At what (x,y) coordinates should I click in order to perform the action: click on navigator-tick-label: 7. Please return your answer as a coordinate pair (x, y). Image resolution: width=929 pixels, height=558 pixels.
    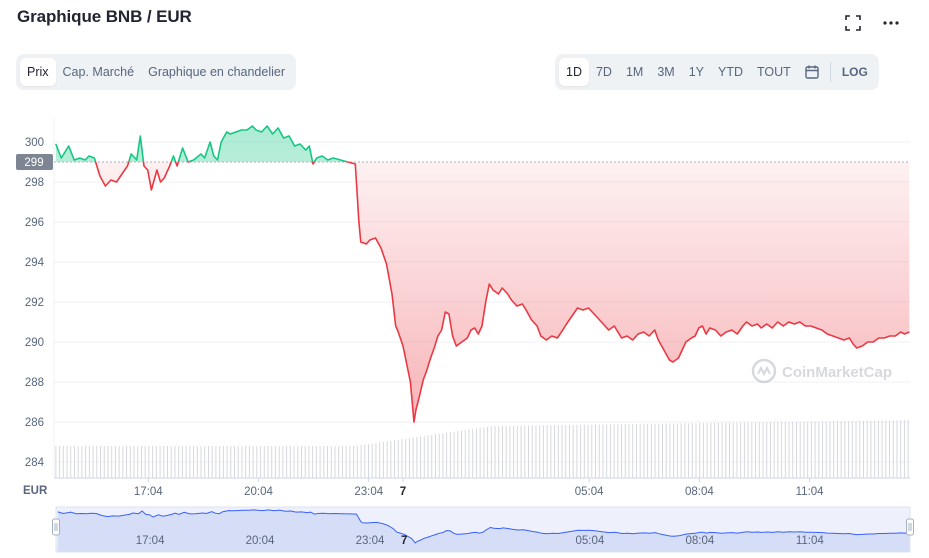
    Looking at the image, I should click on (404, 541).